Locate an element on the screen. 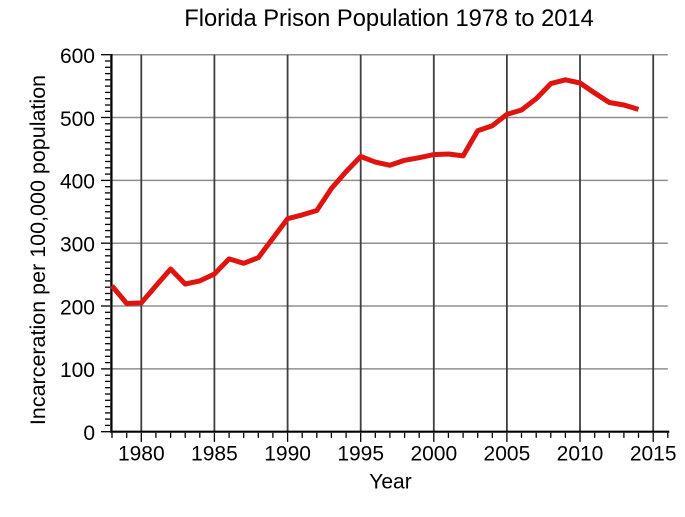 This screenshot has width=685, height=517. svg-text: 300 is located at coordinates (77, 245).